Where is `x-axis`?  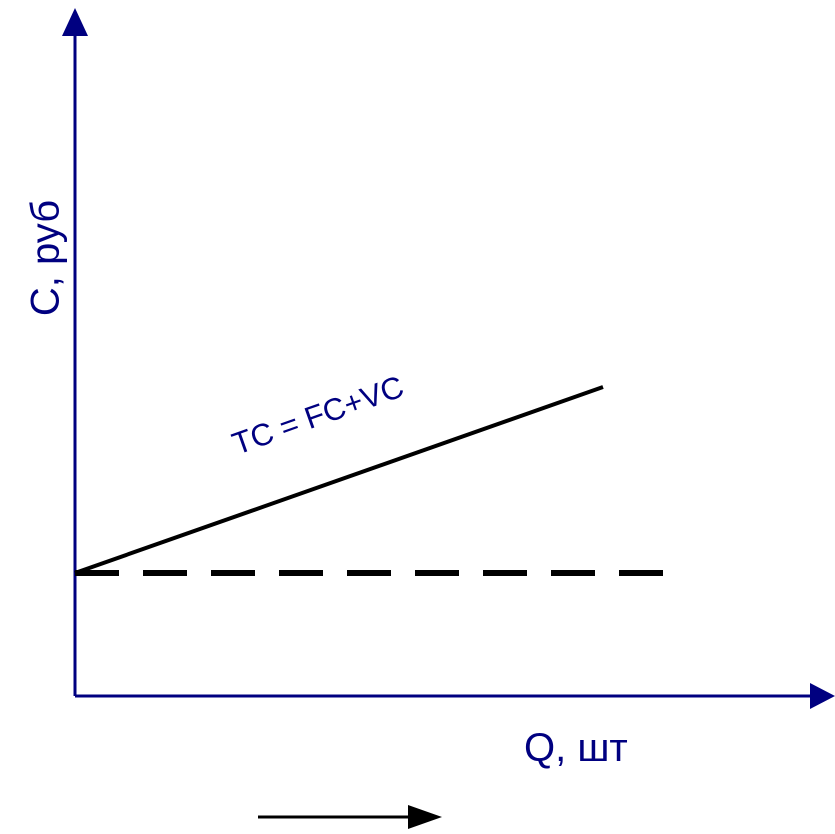
x-axis is located at coordinates (455, 696).